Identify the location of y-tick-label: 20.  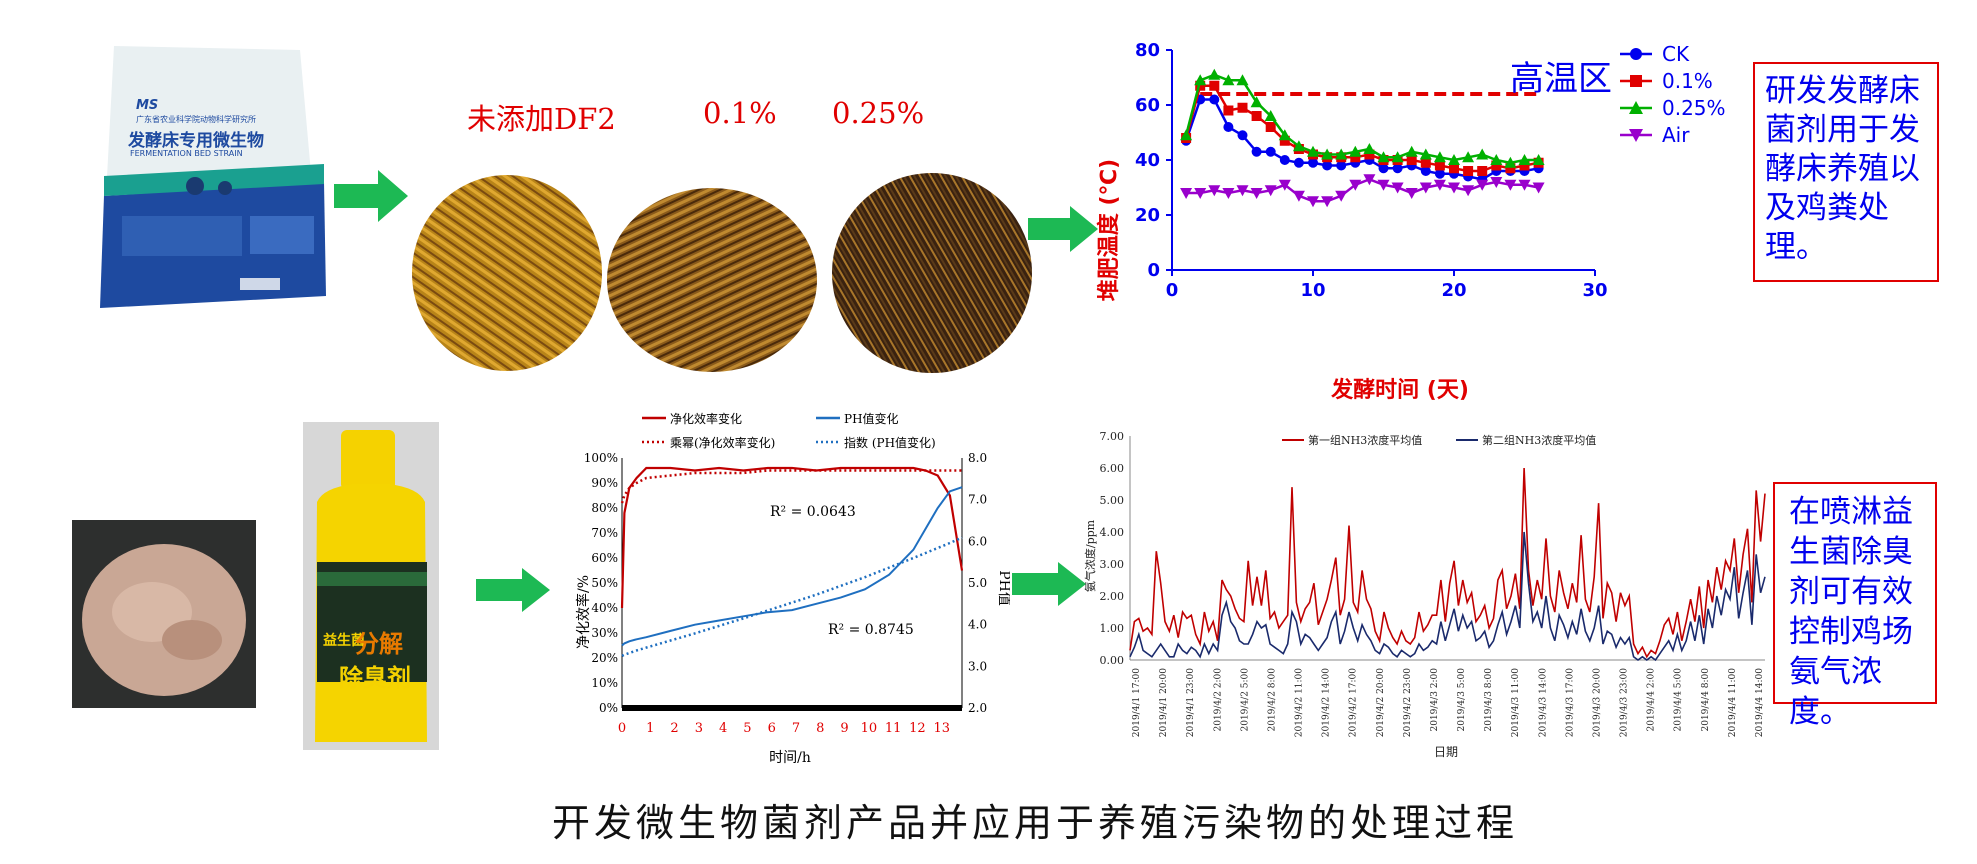
(1147, 215).